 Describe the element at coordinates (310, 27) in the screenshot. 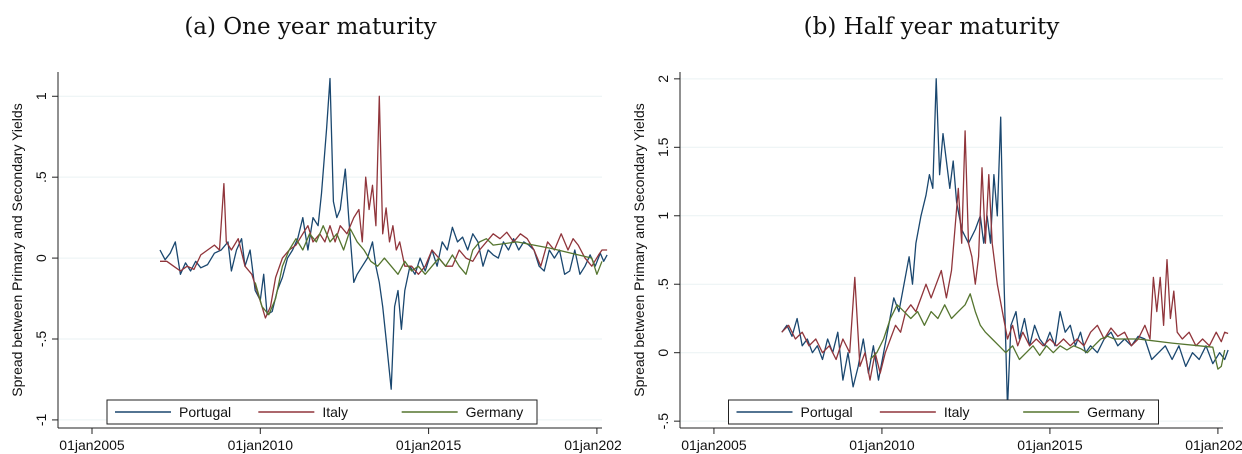

I see `chart-title-a: (a) One year maturity` at that location.